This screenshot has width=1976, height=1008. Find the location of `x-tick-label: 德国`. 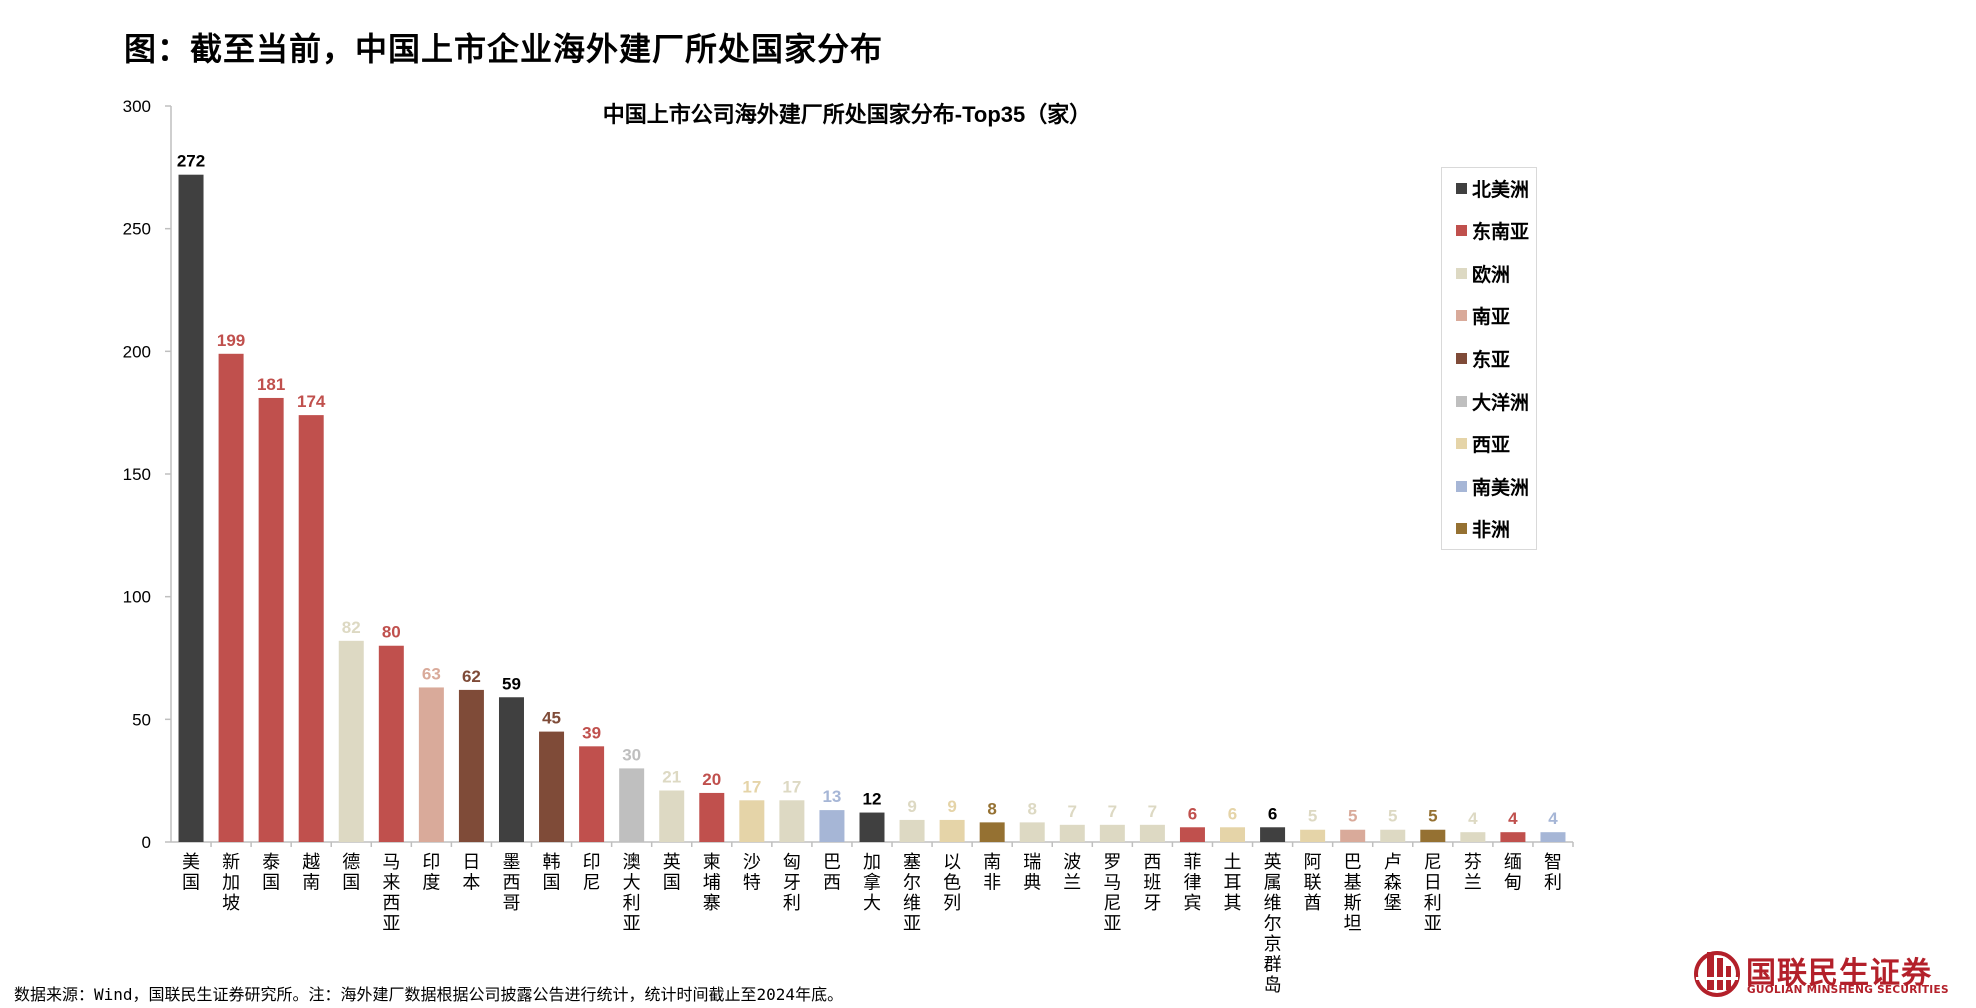

x-tick-label: 德国 is located at coordinates (351, 873).